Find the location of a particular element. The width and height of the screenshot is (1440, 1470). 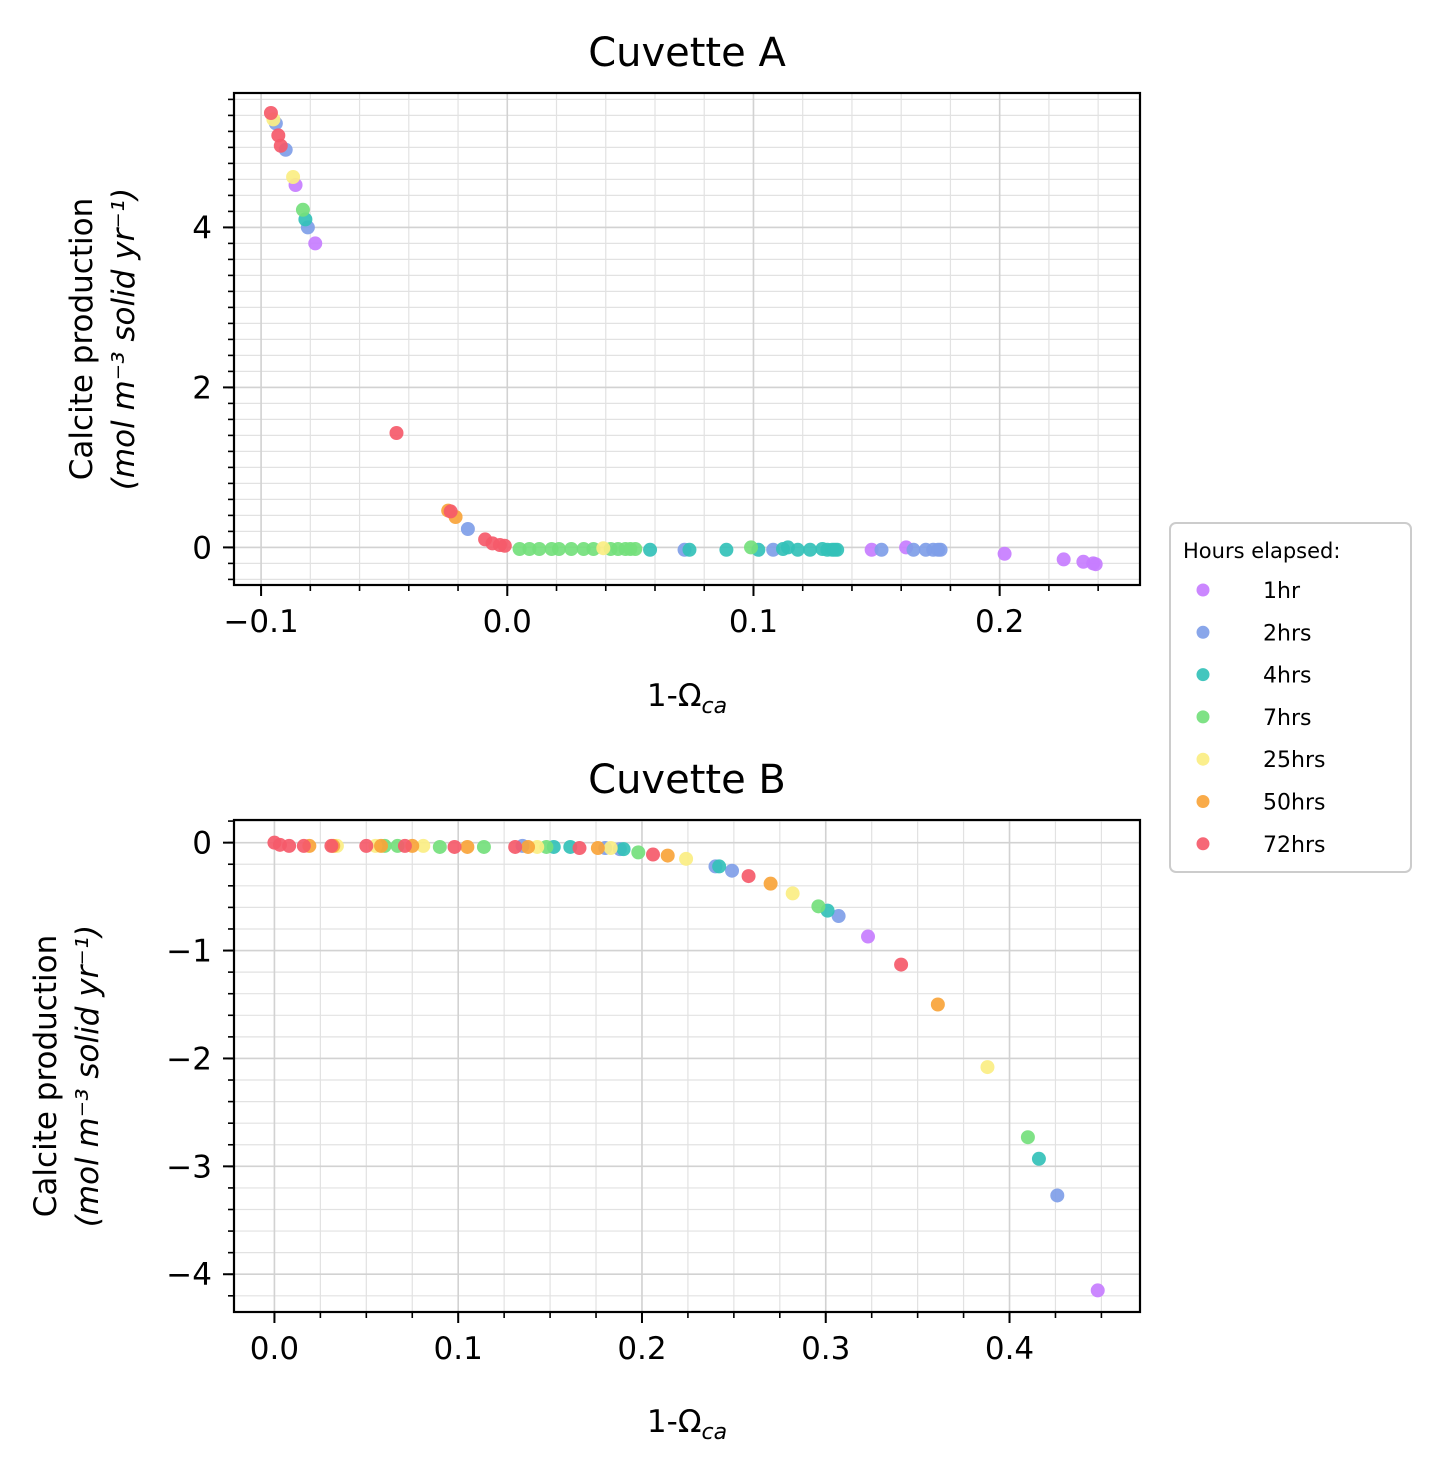

y-tick-label: 2 is located at coordinates (202, 388).